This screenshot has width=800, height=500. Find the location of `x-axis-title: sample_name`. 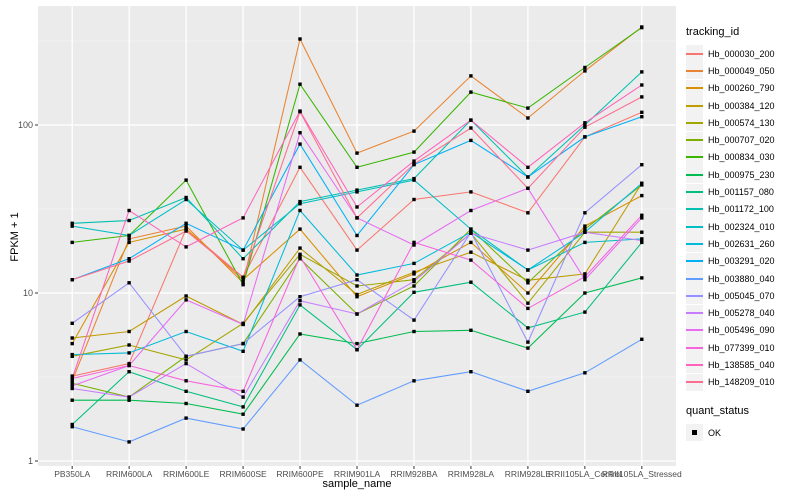

x-axis-title: sample_name is located at coordinates (357, 484).